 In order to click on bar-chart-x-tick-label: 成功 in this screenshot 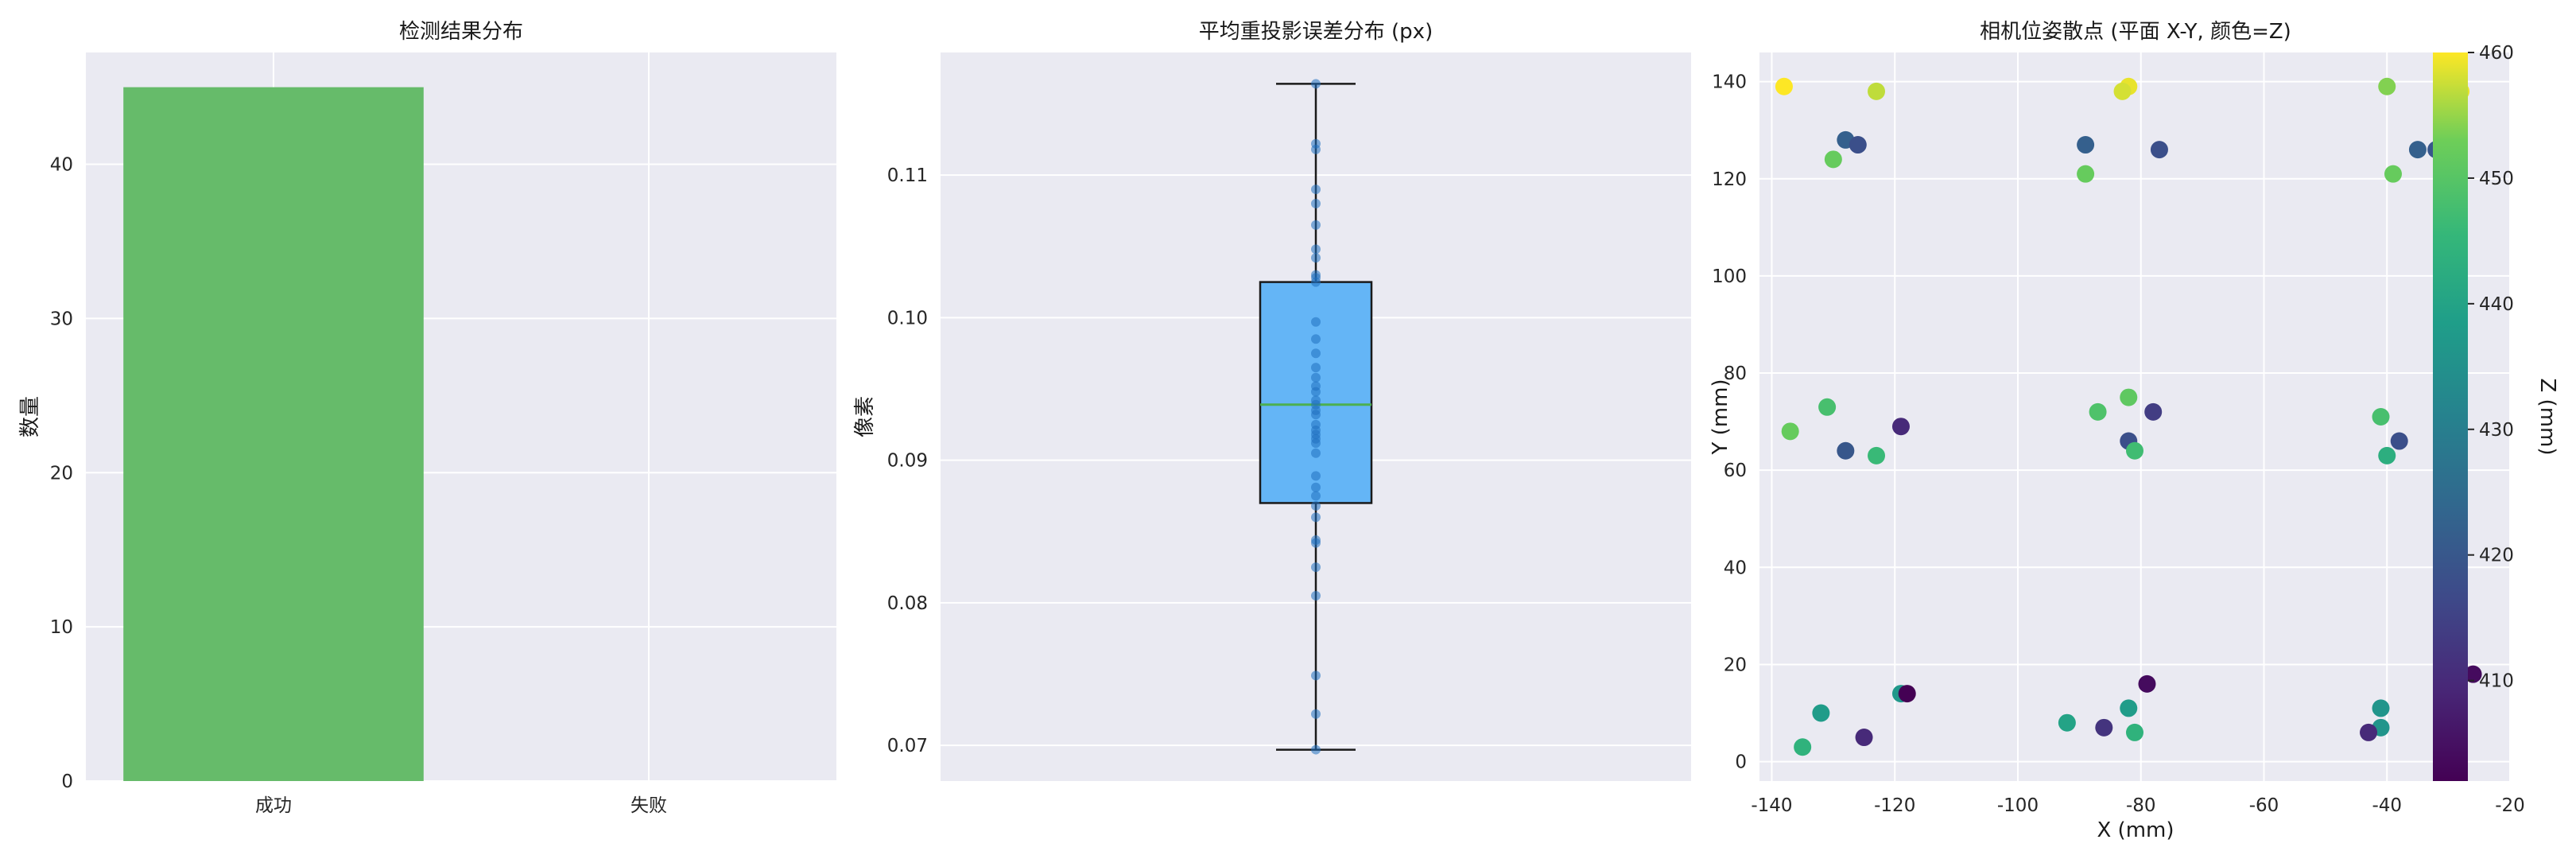, I will do `click(273, 805)`.